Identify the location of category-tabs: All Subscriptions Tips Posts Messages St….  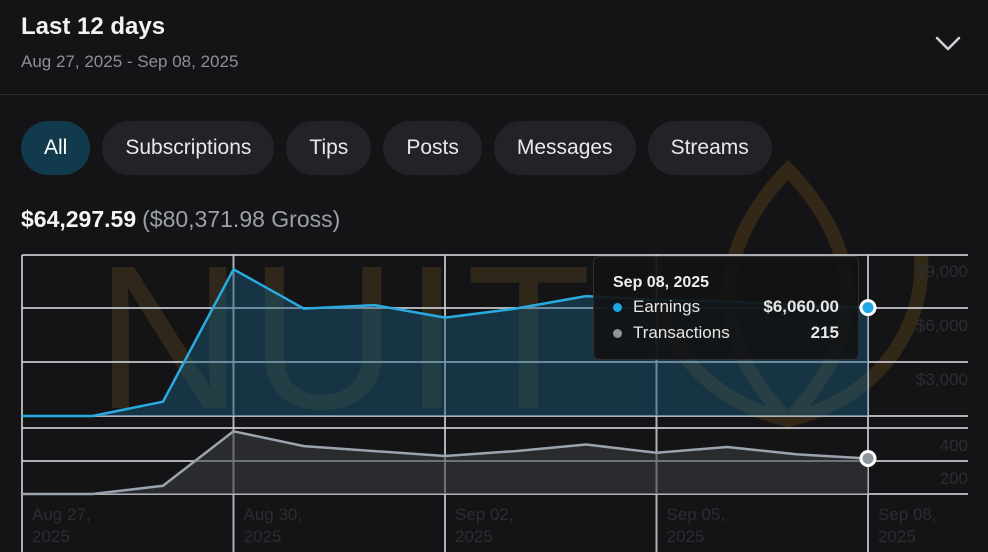
(396, 148).